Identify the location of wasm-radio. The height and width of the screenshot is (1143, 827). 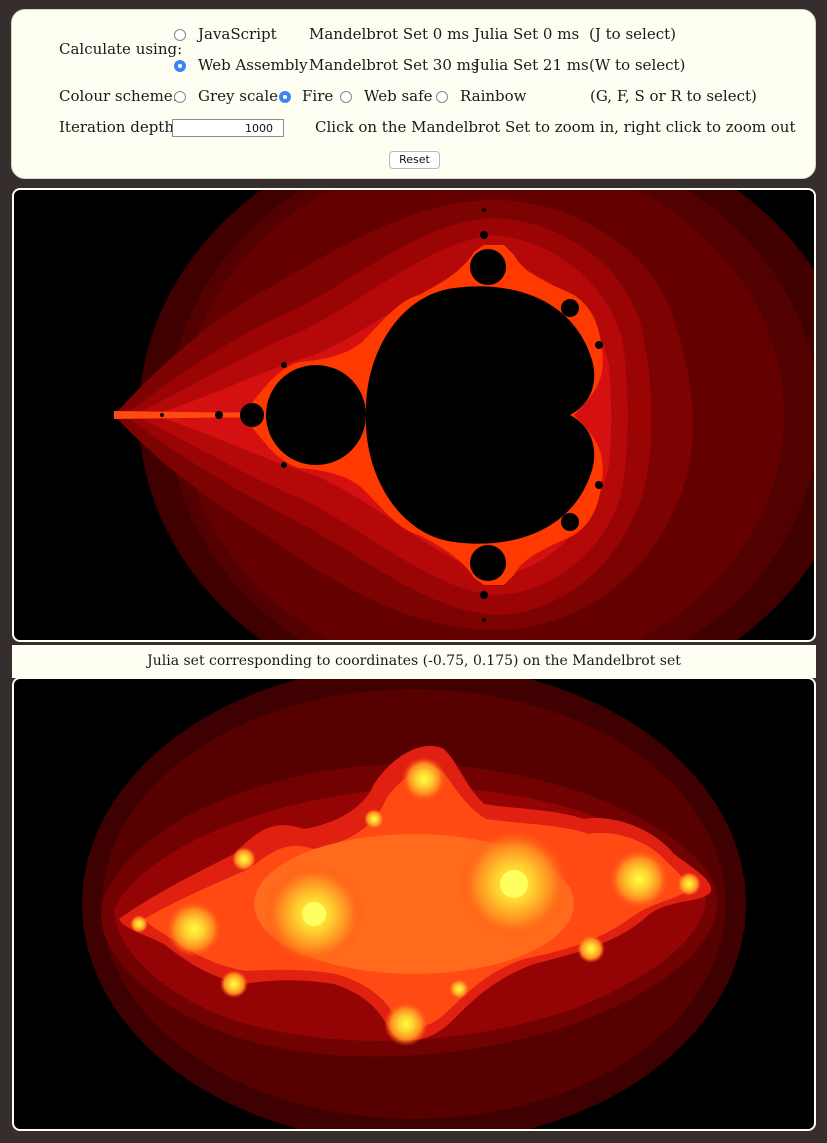
(180, 66).